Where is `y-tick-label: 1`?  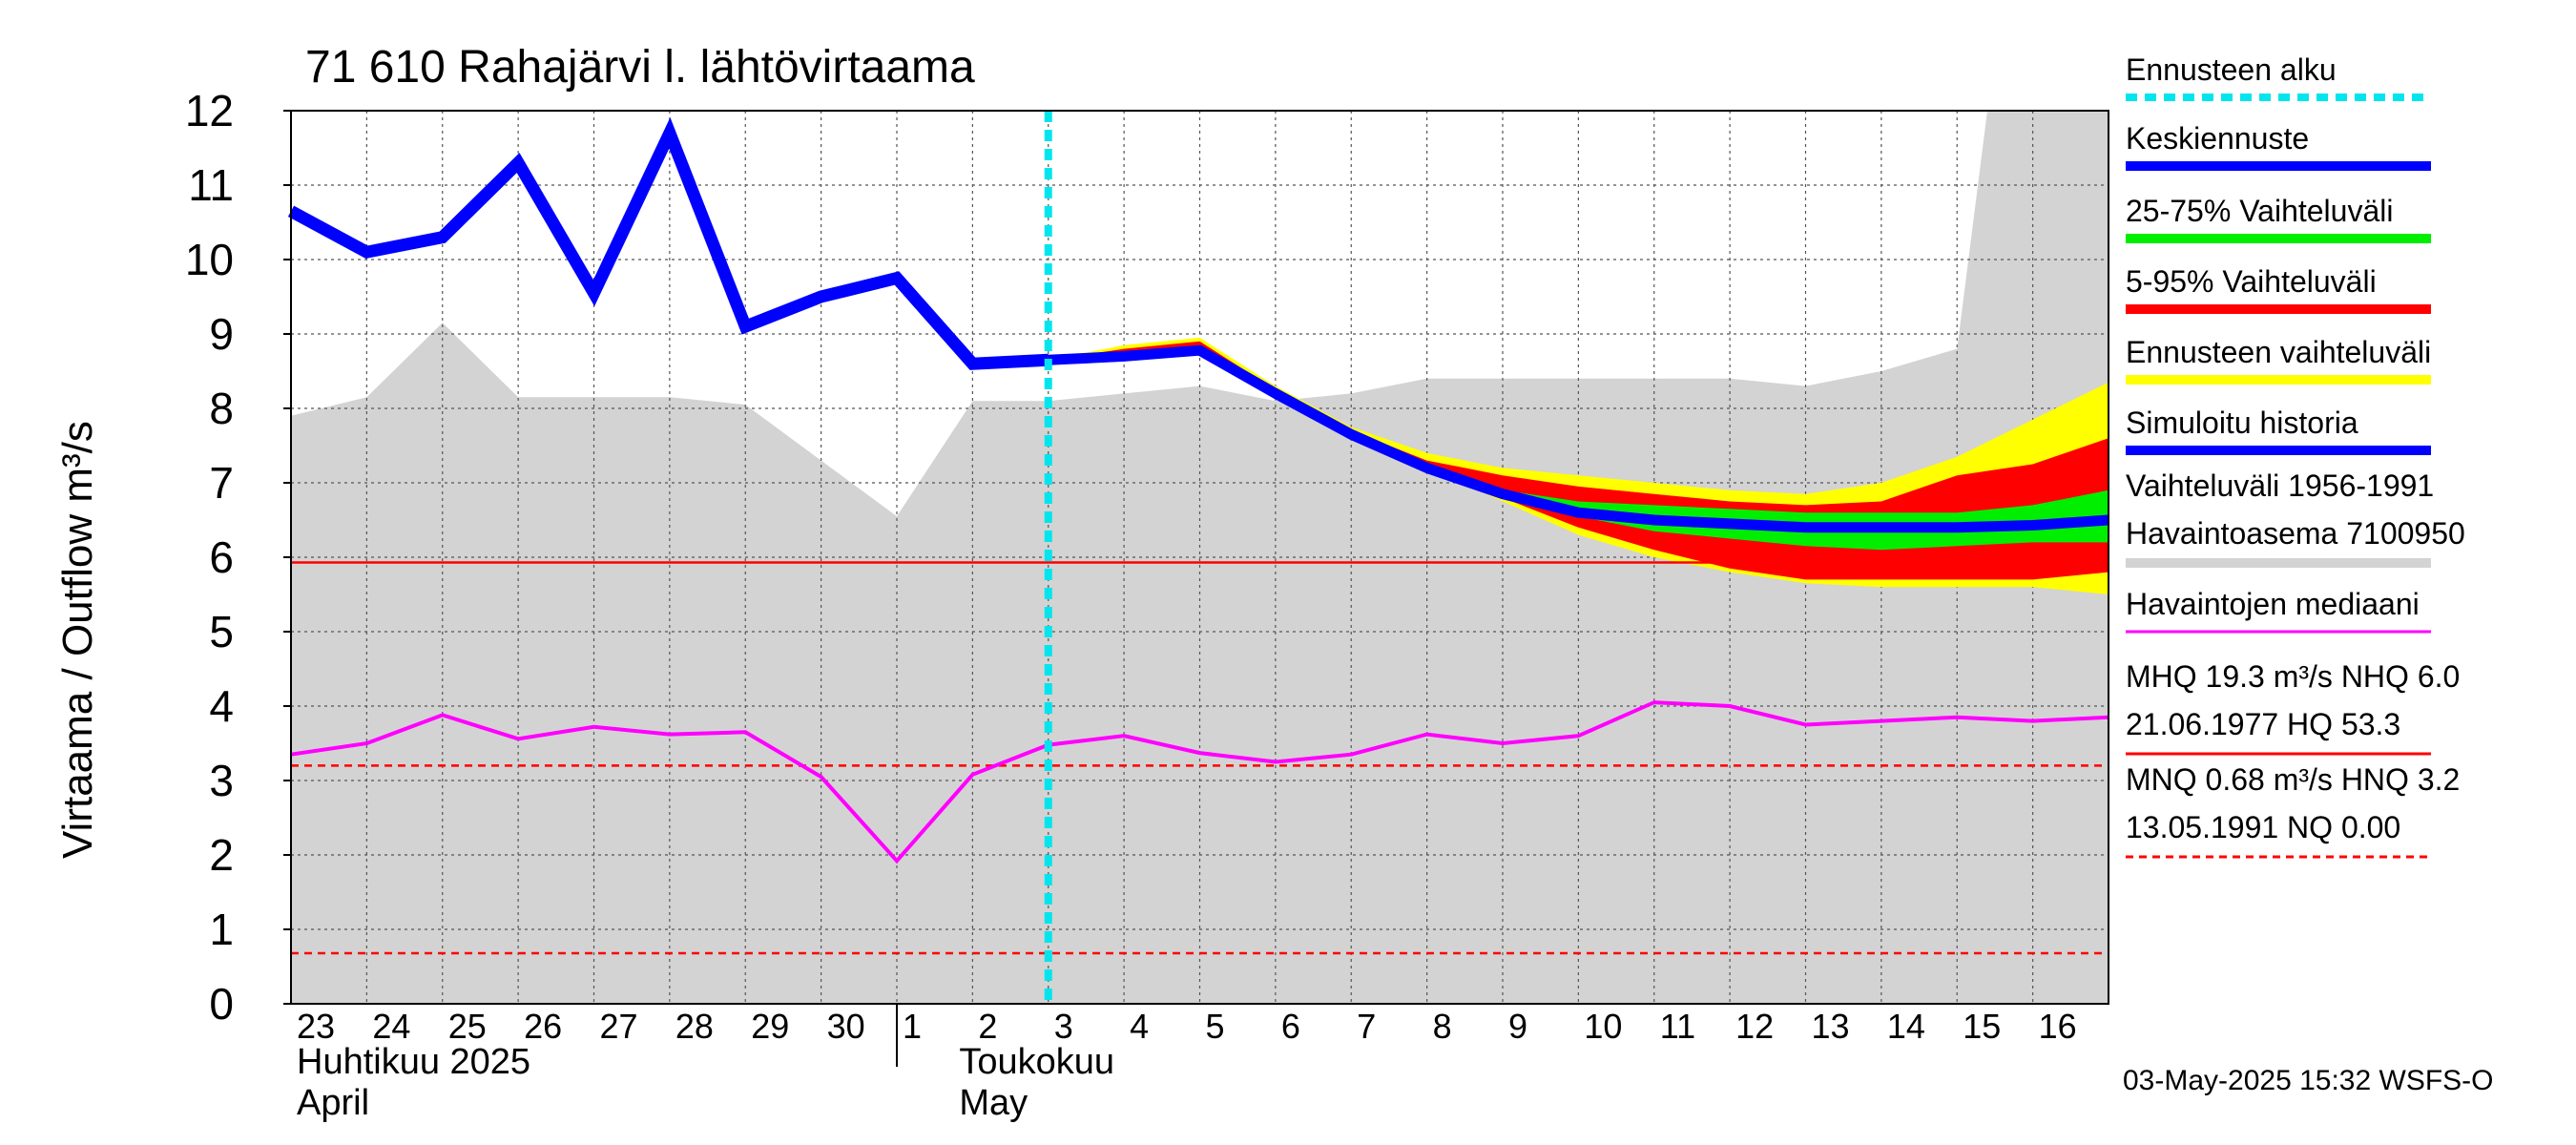 y-tick-label: 1 is located at coordinates (221, 929).